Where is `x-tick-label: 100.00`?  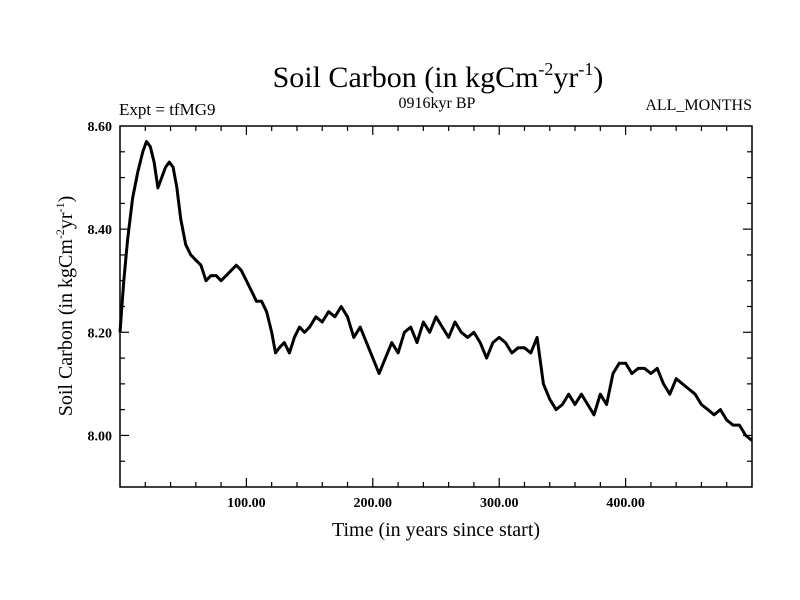
x-tick-label: 100.00 is located at coordinates (246, 503).